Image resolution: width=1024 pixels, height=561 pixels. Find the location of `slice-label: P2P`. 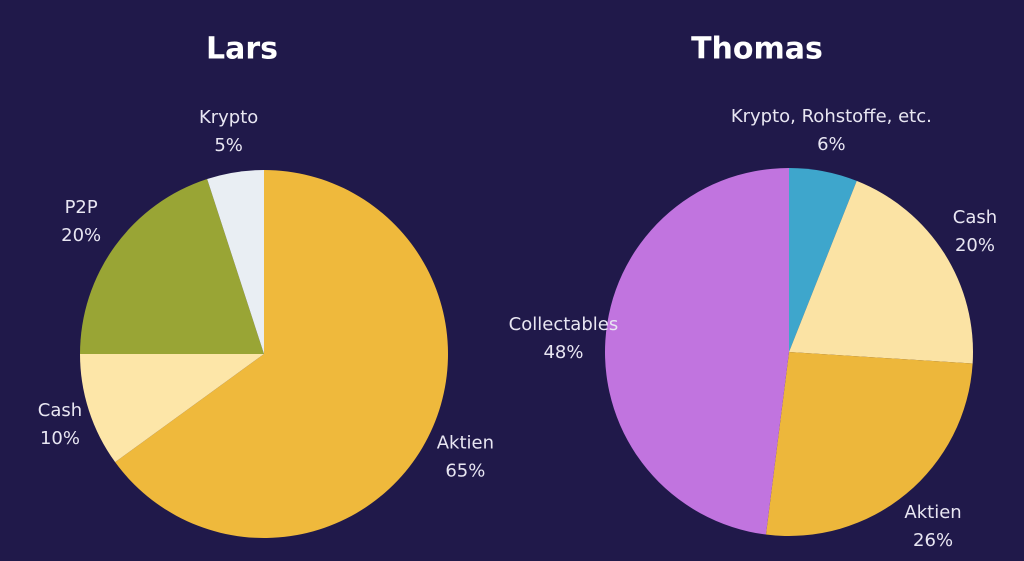

slice-label: P2P is located at coordinates (81, 207).